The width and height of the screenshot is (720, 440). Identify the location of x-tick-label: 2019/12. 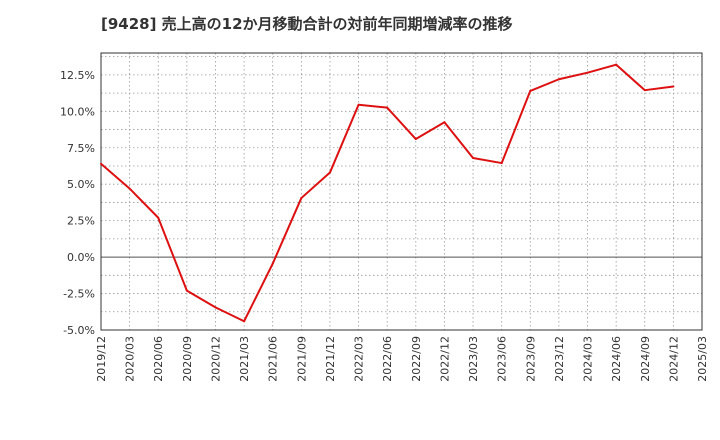
(101, 359).